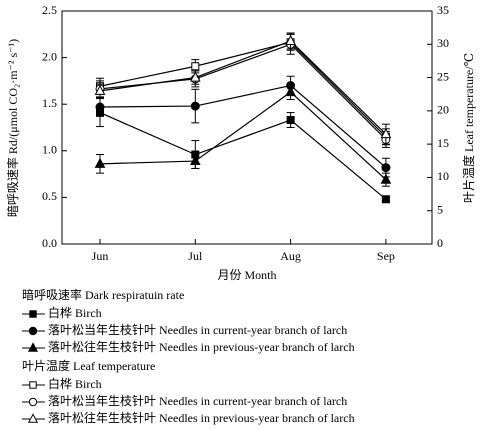 Image resolution: width=481 pixels, height=430 pixels. Describe the element at coordinates (195, 256) in the screenshot. I see `x-tick-label: Jul` at that location.